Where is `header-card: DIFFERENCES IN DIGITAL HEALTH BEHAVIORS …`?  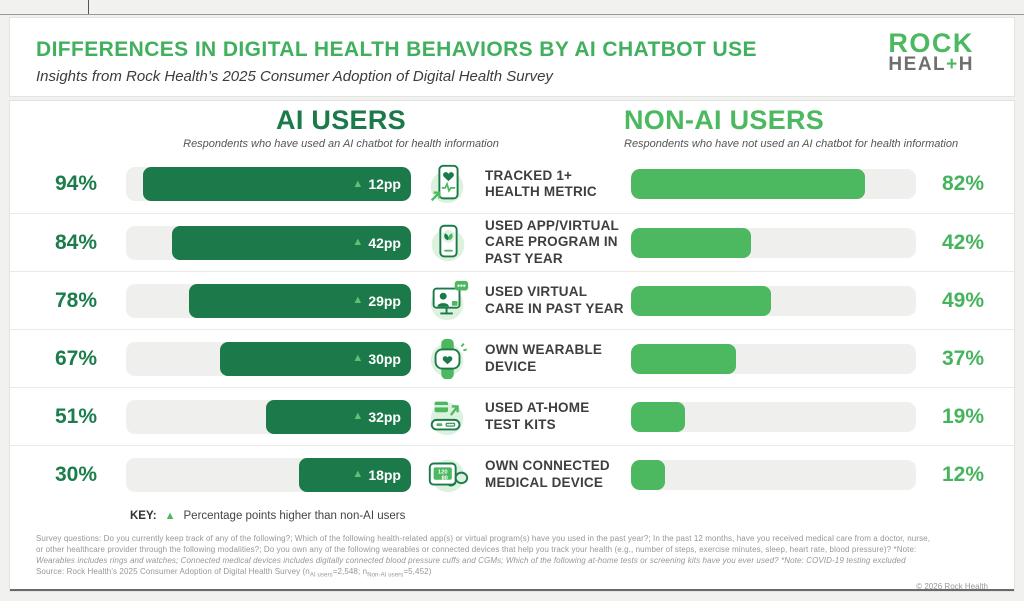
header-card: DIFFERENCES IN DIGITAL HEALTH BEHAVIORS … is located at coordinates (512, 57).